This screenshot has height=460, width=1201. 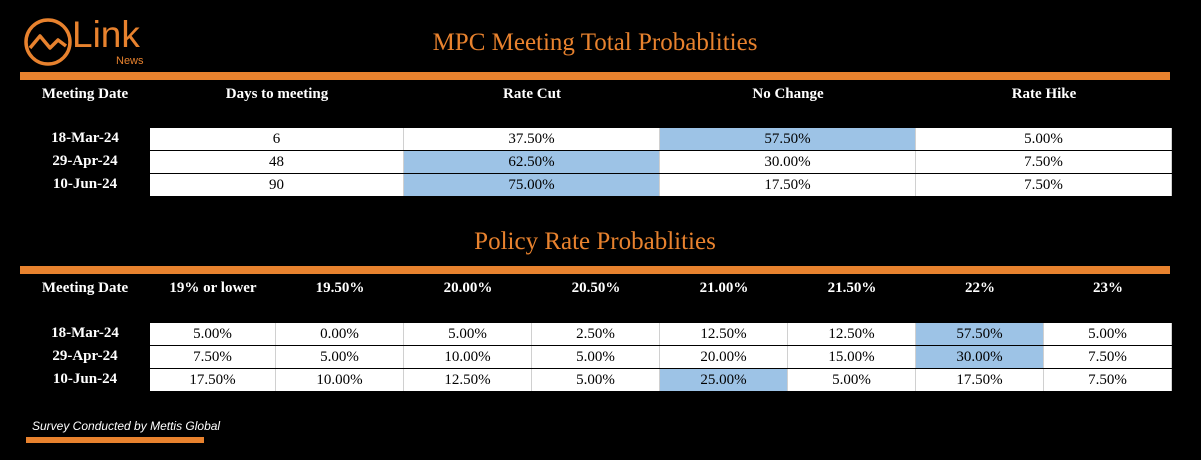 I want to click on table2-table-cell: 2.50%, so click(x=596, y=334).